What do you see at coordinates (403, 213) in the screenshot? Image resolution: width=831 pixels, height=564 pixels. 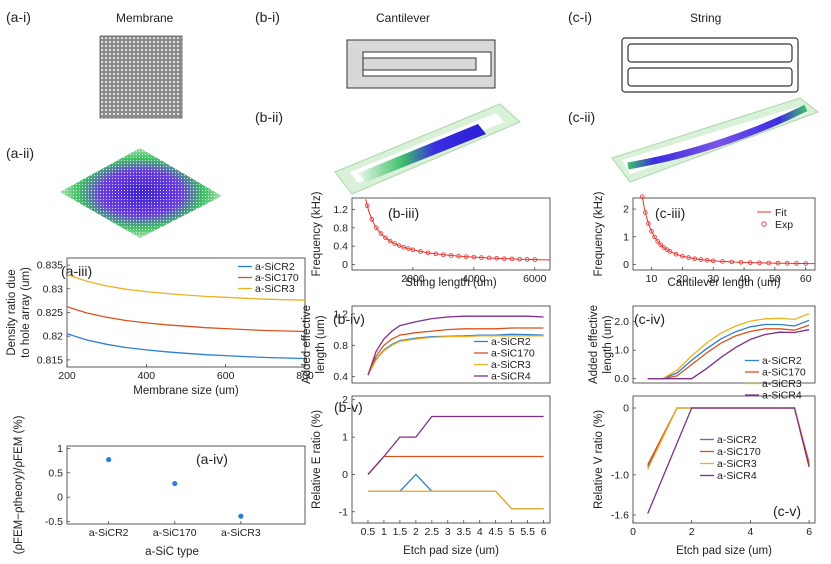 I see `label-b-iii: (b-iii)` at bounding box center [403, 213].